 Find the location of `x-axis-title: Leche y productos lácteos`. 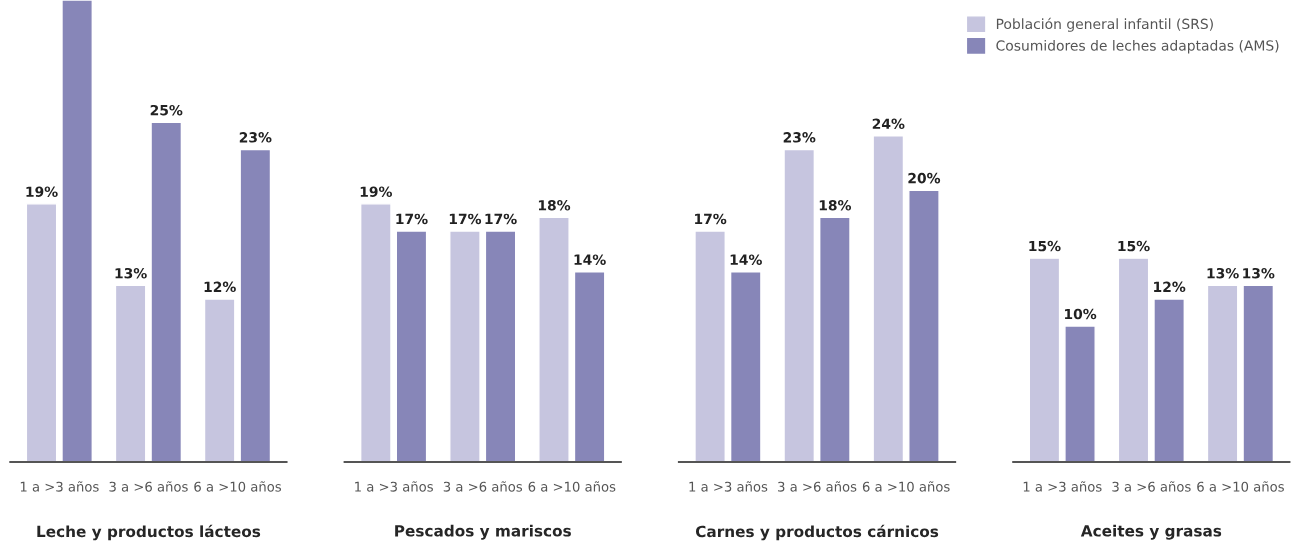

x-axis-title: Leche y productos lácteos is located at coordinates (149, 532).